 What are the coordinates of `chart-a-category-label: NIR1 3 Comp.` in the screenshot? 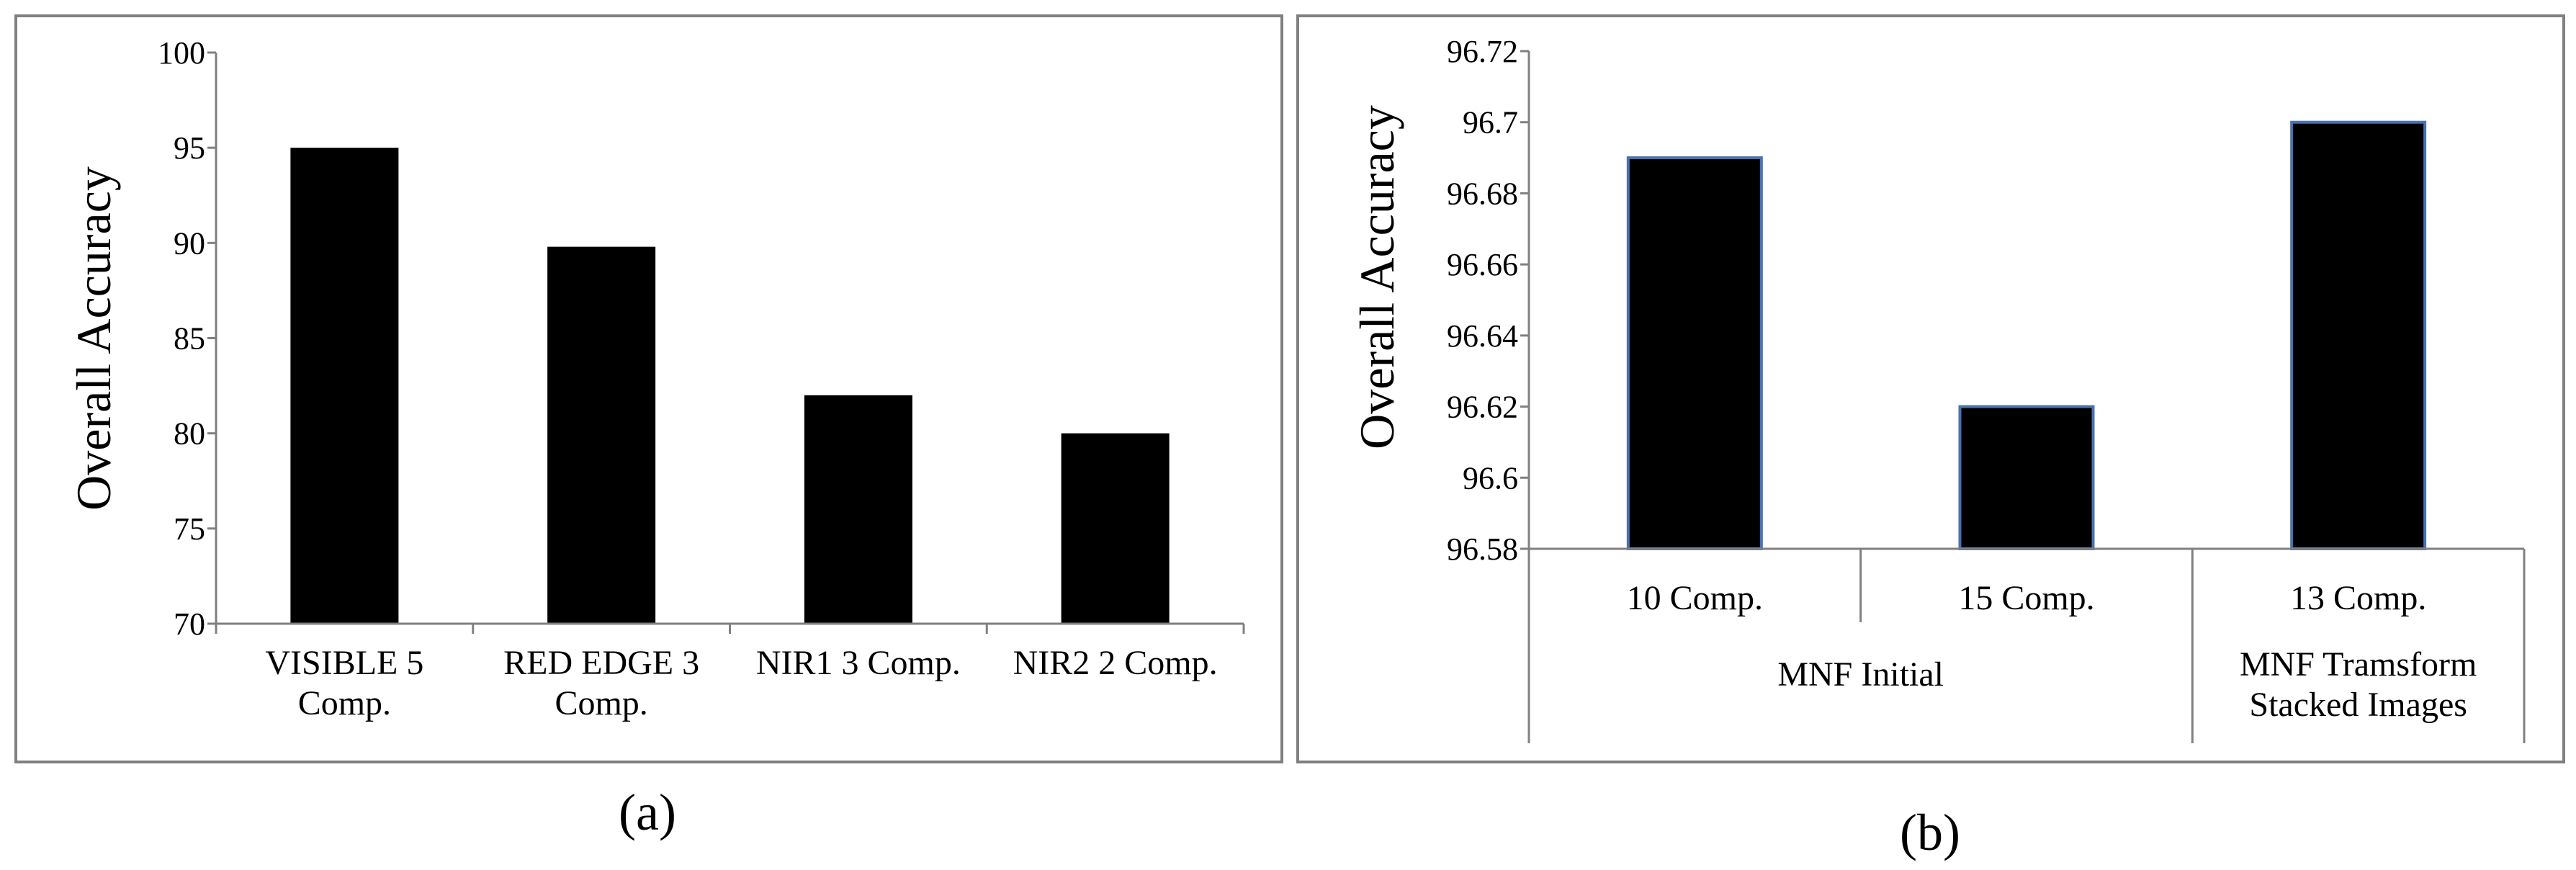 It's located at (858, 663).